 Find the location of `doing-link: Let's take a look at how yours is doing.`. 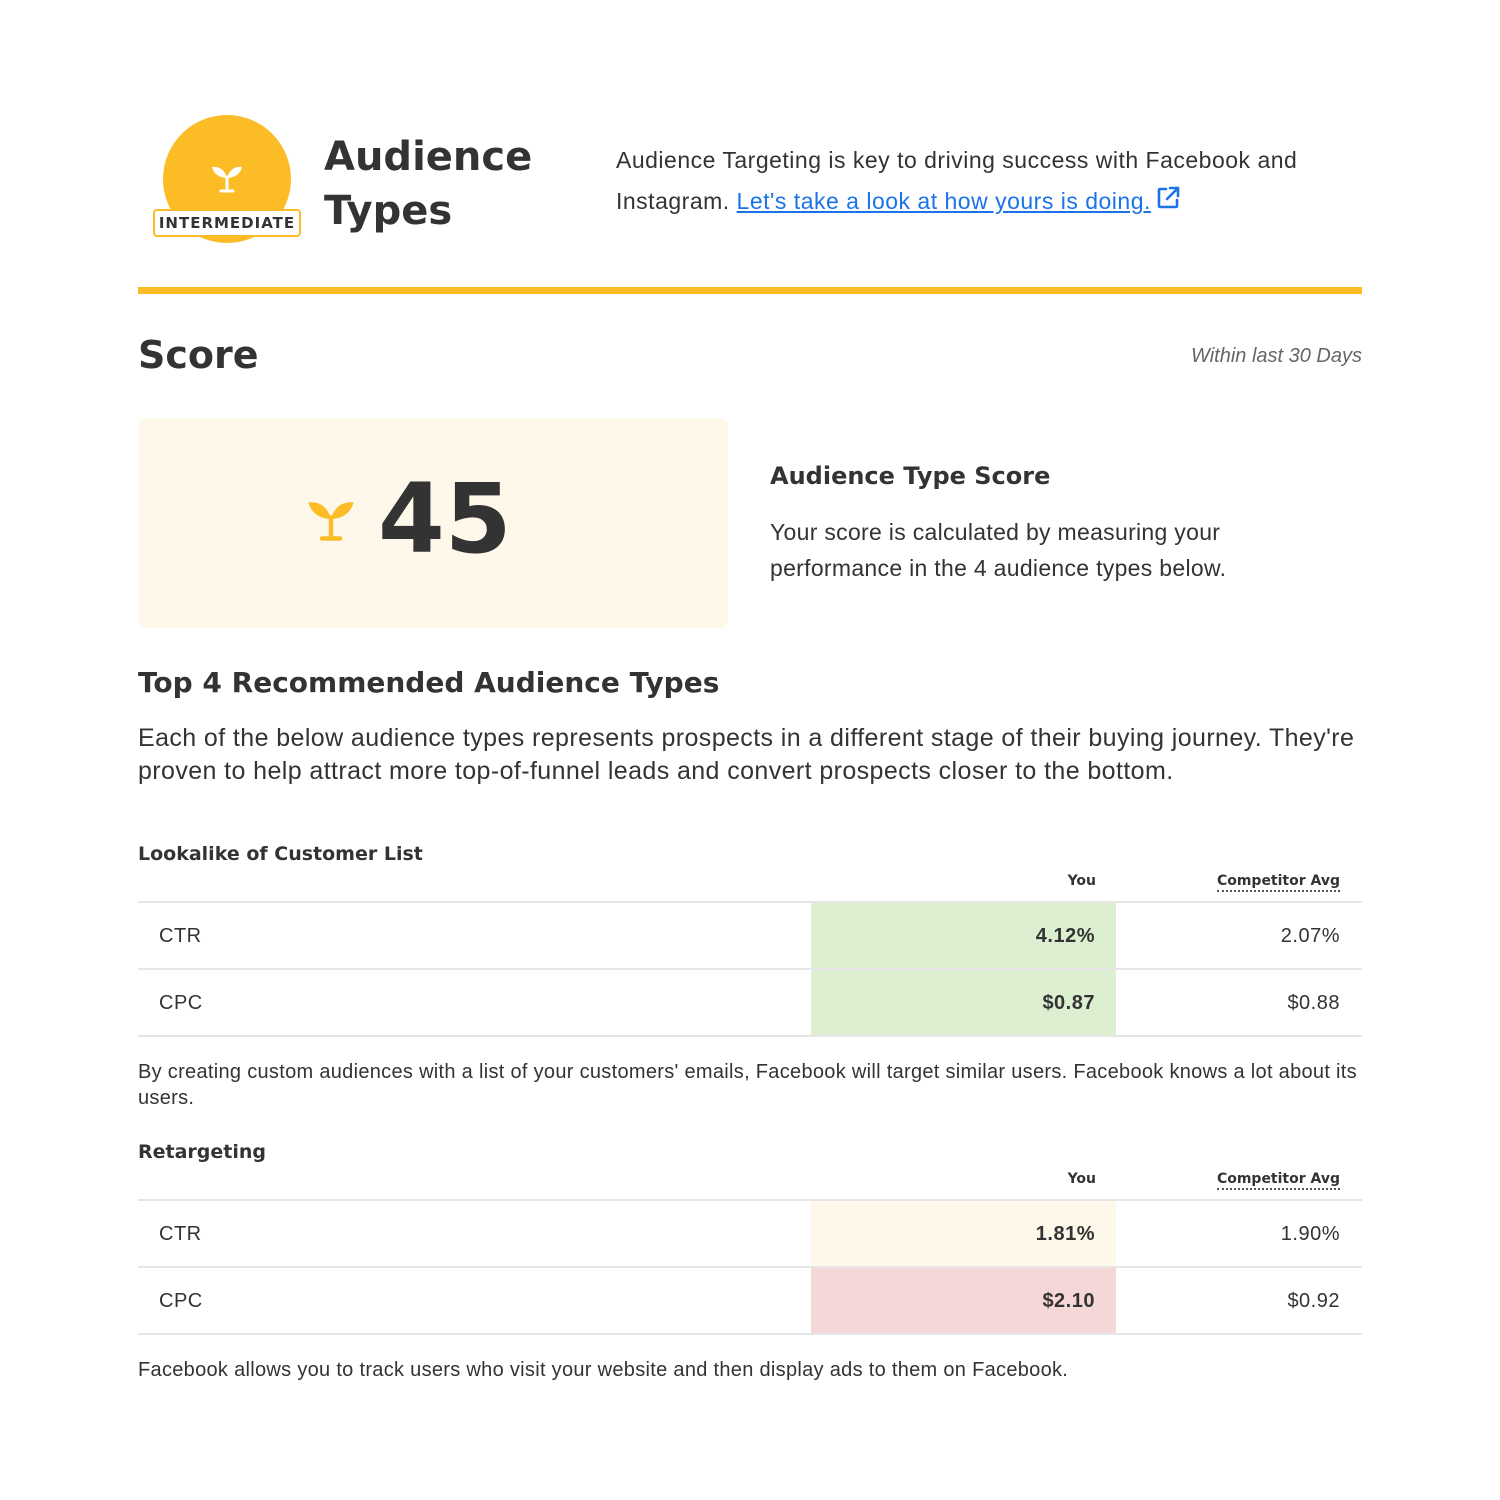

doing-link: Let's take a look at how yours is doing. is located at coordinates (943, 201).